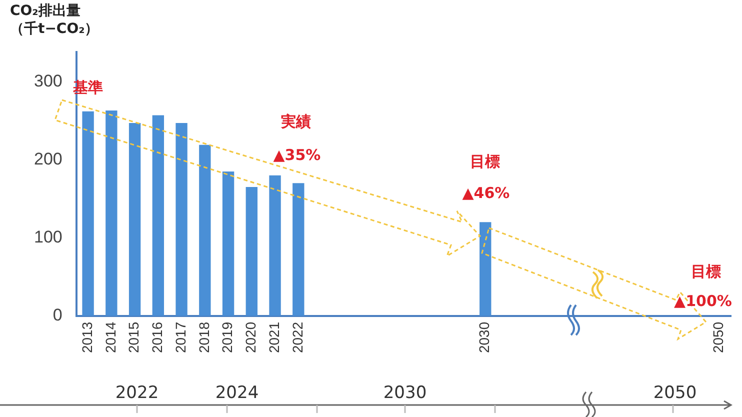 The image size is (742, 417). What do you see at coordinates (297, 155) in the screenshot?
I see `annotation: ▲35%` at bounding box center [297, 155].